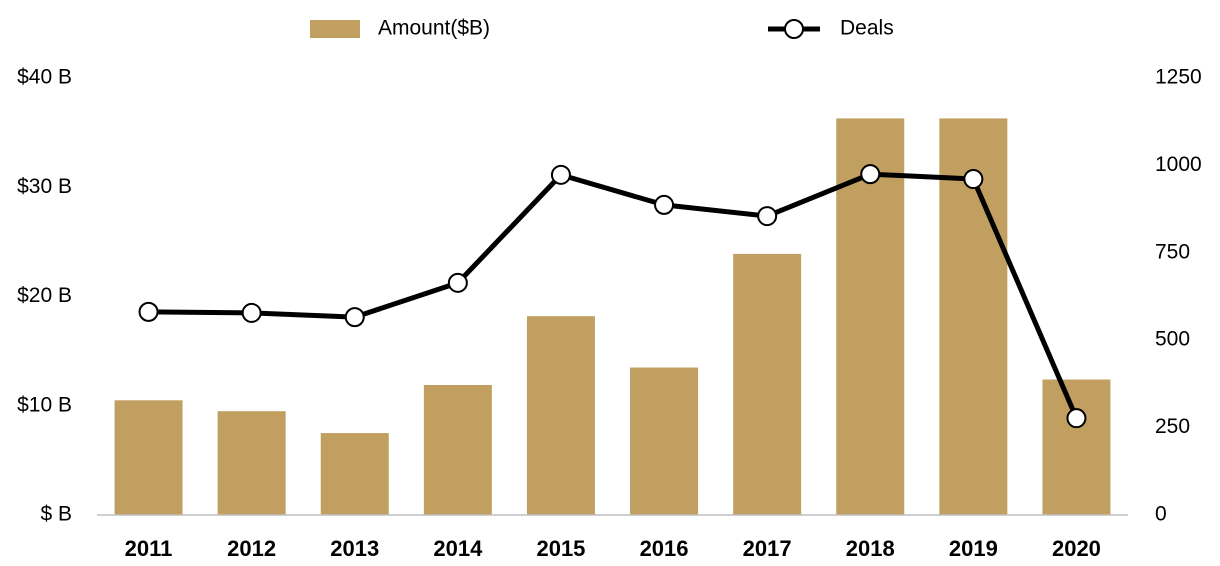 Image resolution: width=1220 pixels, height=566 pixels. What do you see at coordinates (434, 28) in the screenshot?
I see `legend-label: Amount($B)` at bounding box center [434, 28].